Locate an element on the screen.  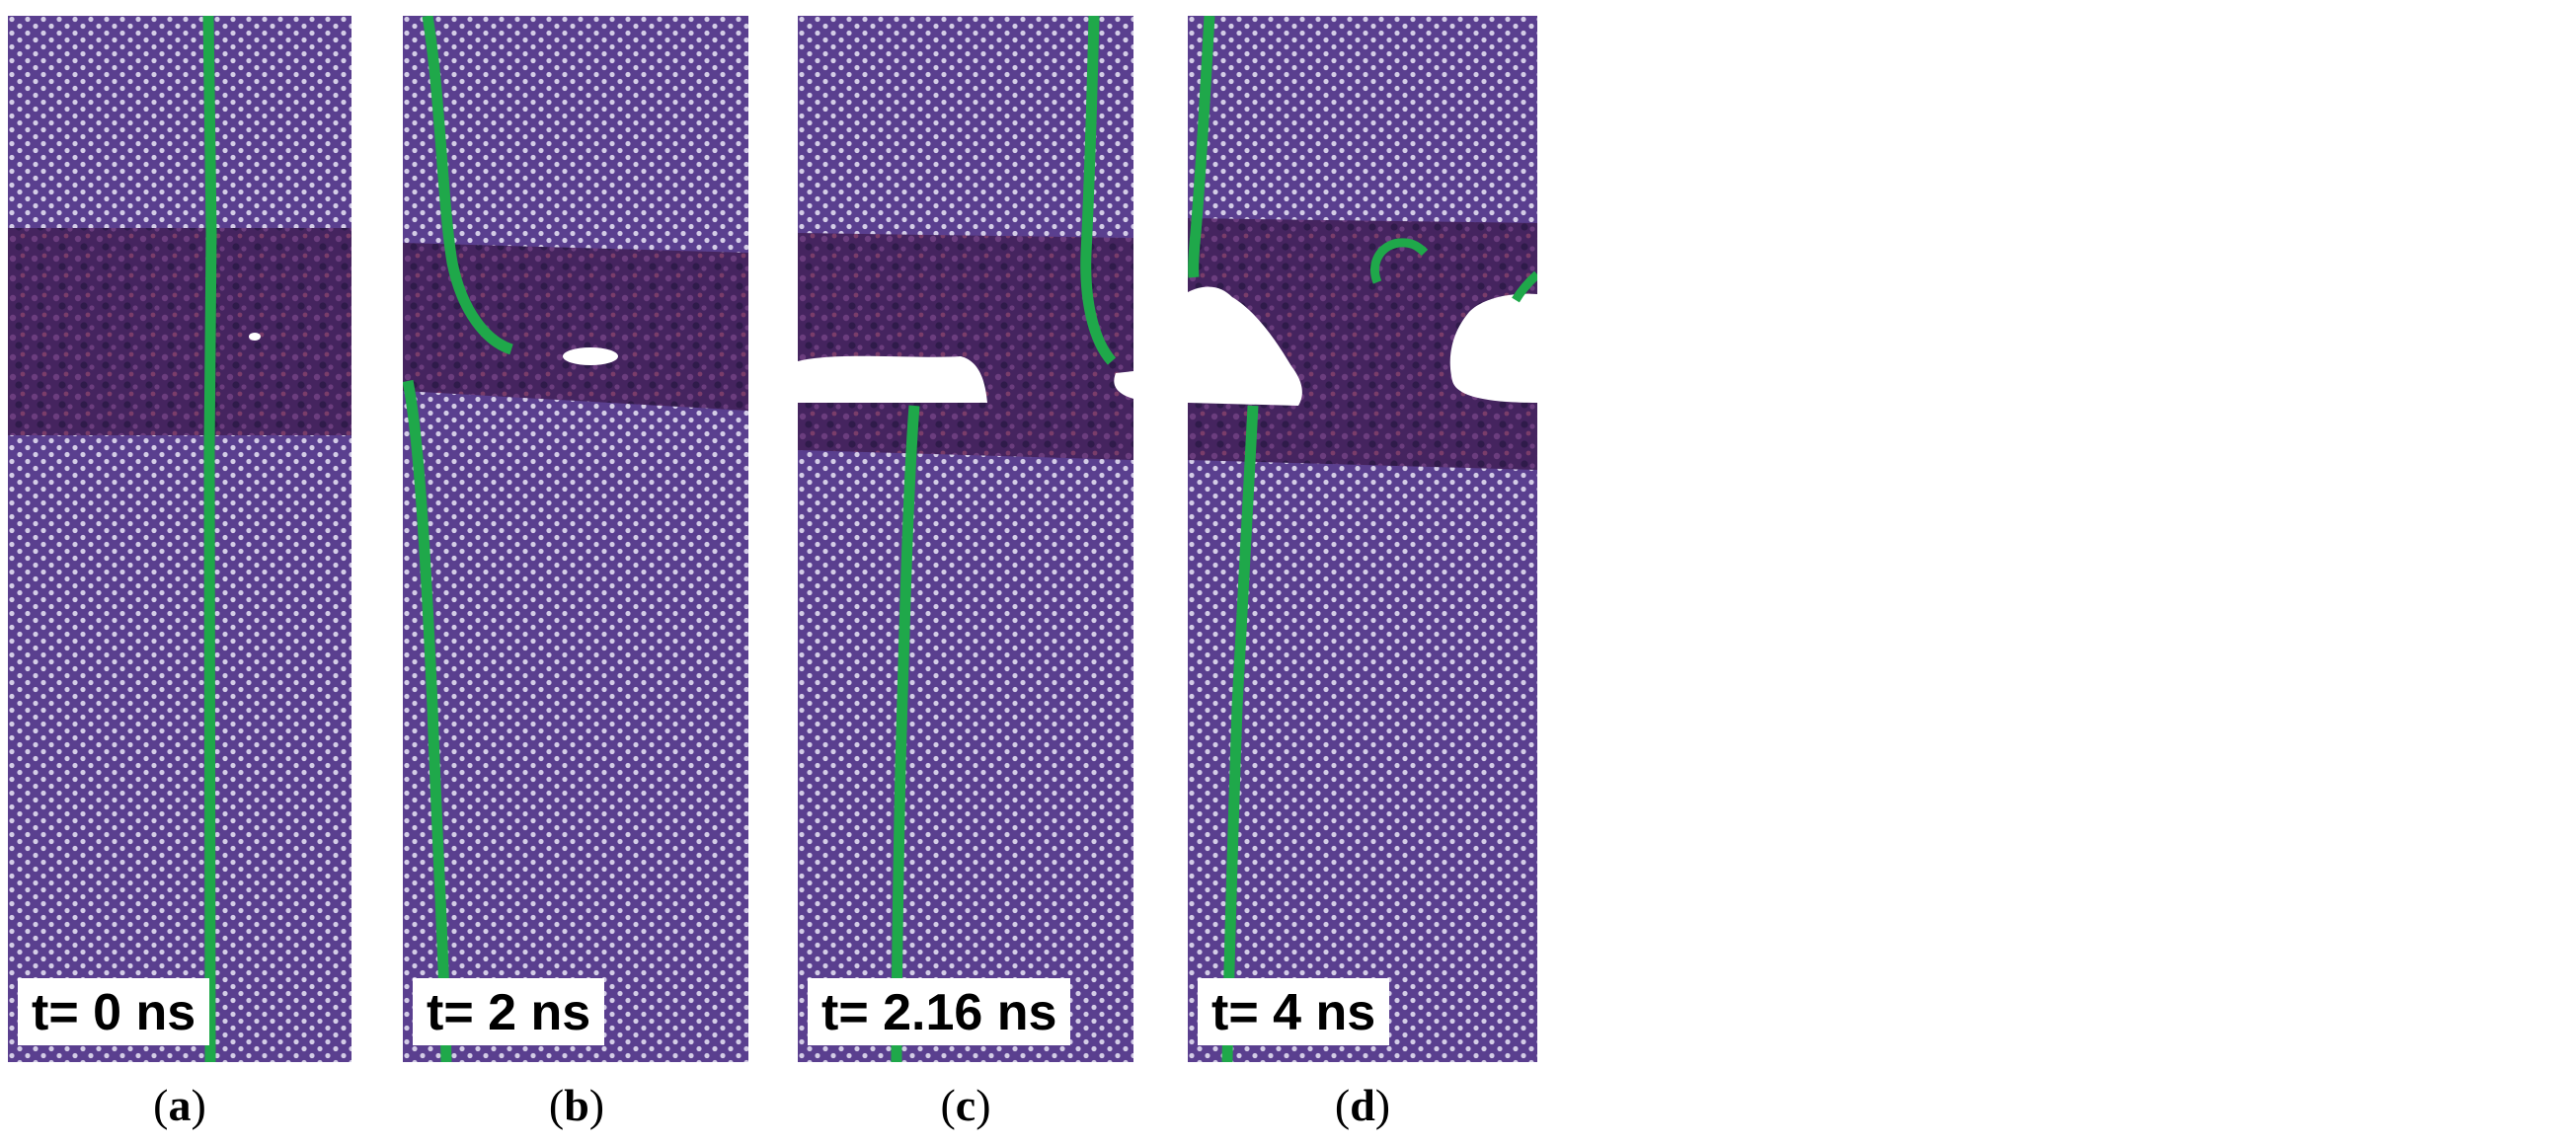
panel-a: t= 0 ns is located at coordinates (179, 539).